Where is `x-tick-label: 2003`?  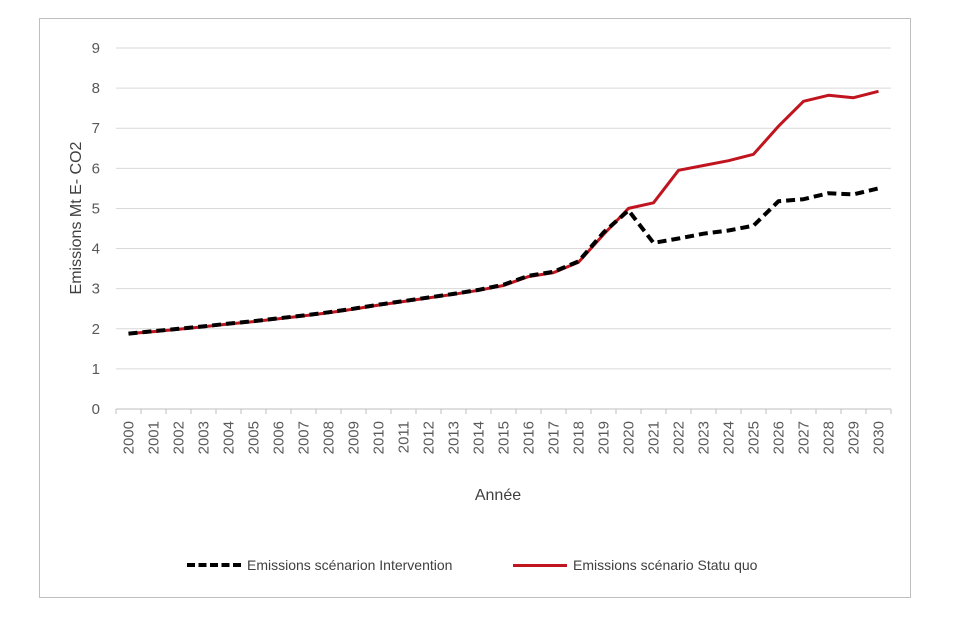
x-tick-label: 2003 is located at coordinates (204, 437).